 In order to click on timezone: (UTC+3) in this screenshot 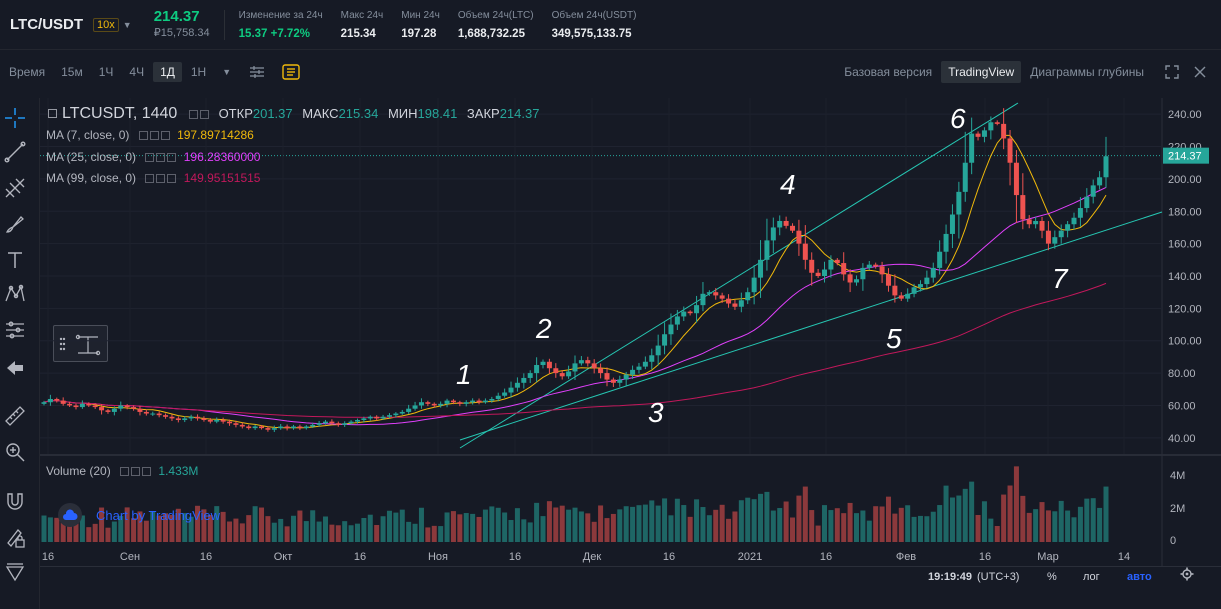, I will do `click(998, 577)`.